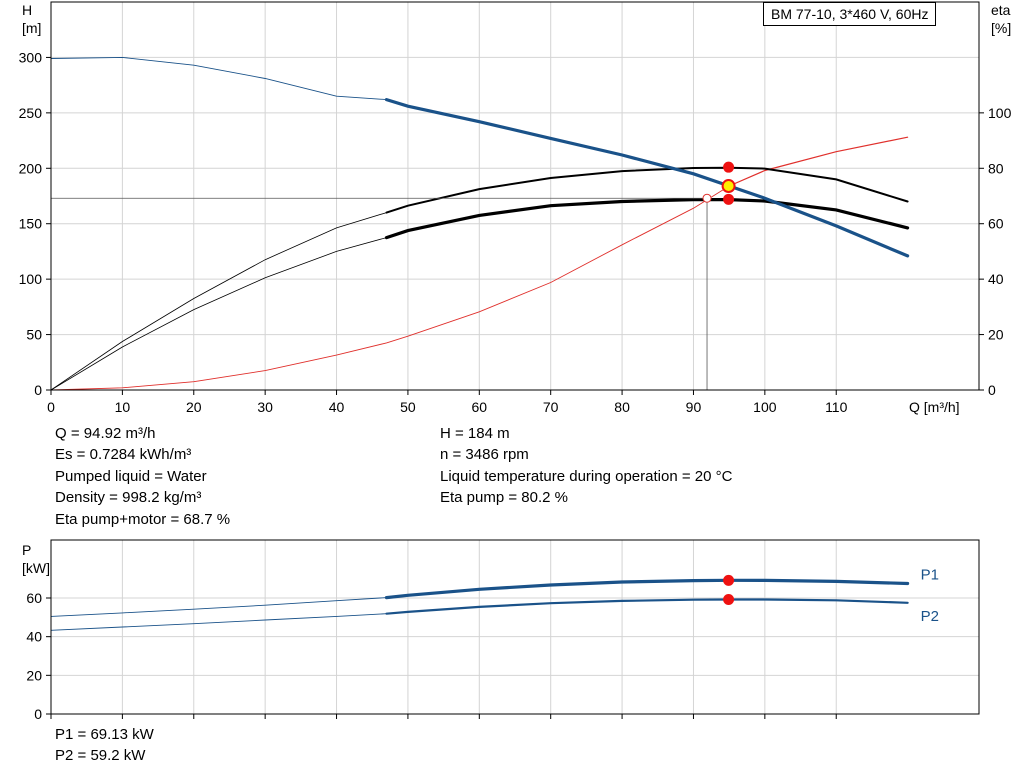  I want to click on y-left-tick-label-5: 250, so click(31, 113).